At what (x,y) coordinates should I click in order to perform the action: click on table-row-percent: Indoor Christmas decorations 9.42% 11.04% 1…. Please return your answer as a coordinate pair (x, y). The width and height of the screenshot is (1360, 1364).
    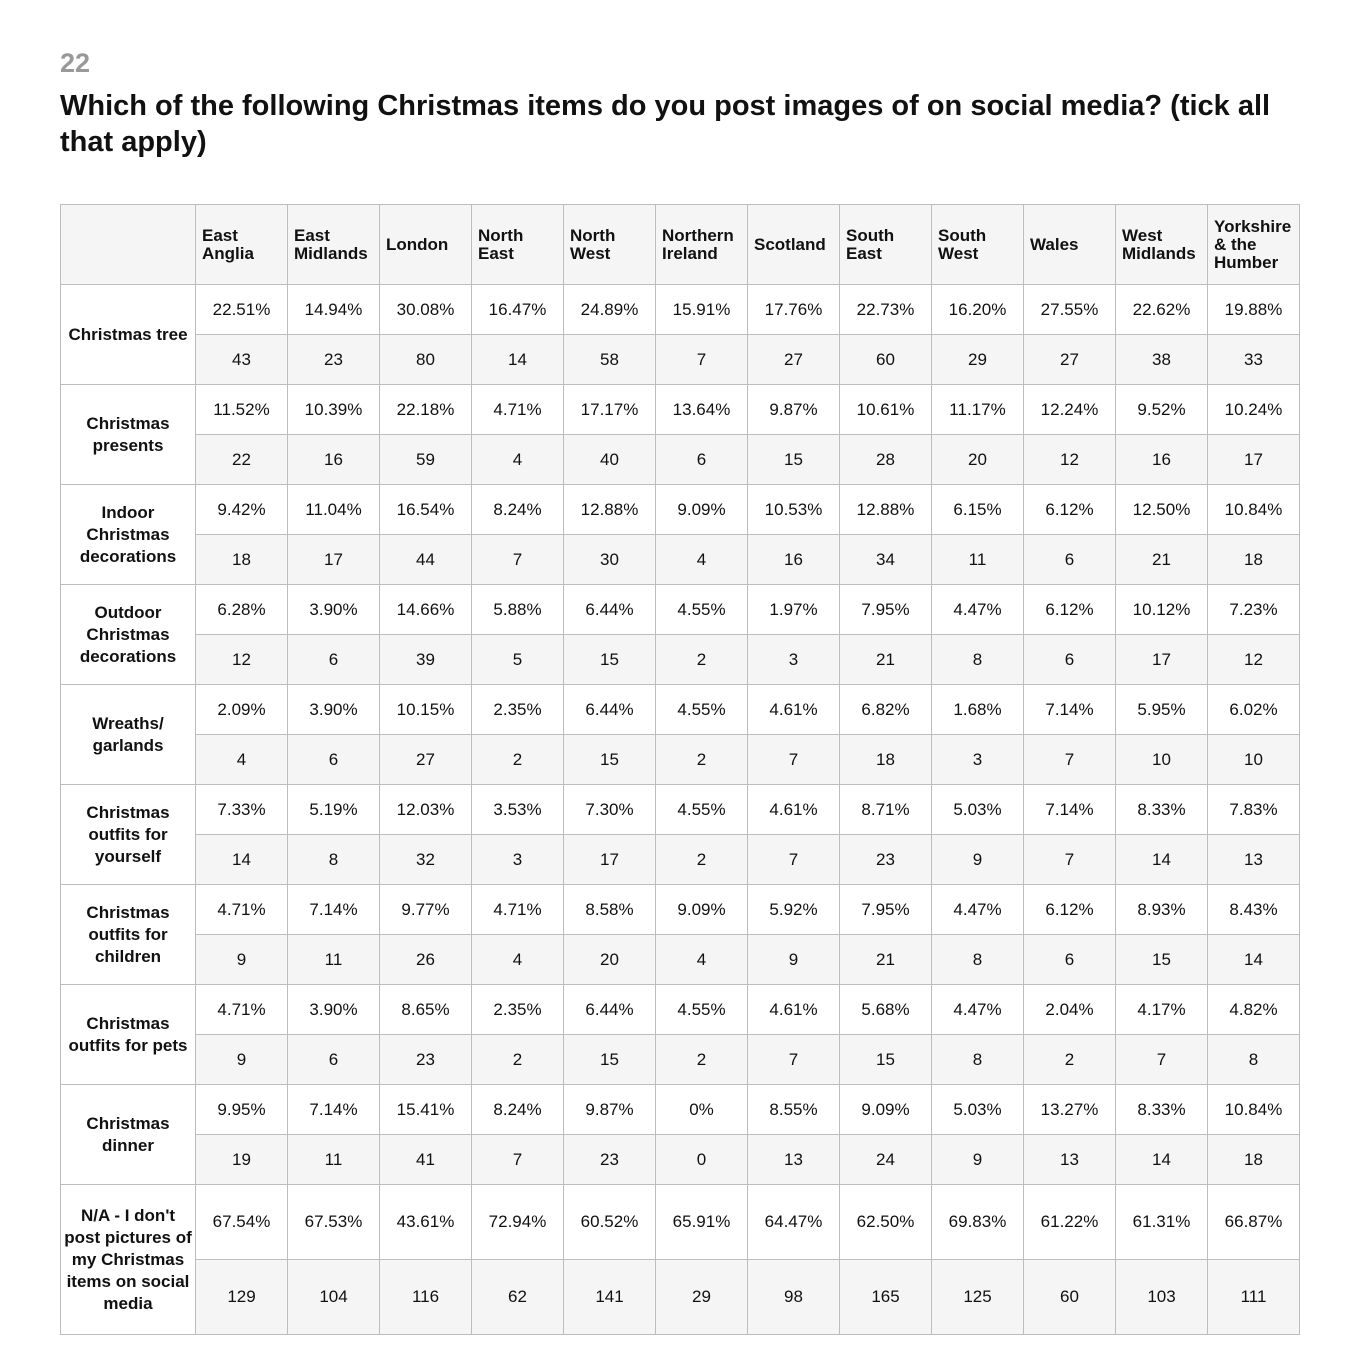
    Looking at the image, I should click on (680, 534).